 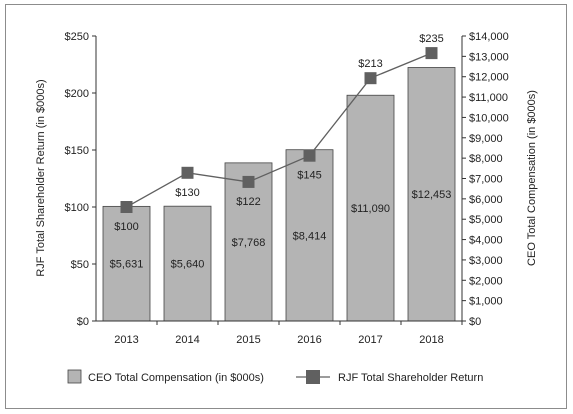 What do you see at coordinates (41, 177) in the screenshot?
I see `left-axis-title: RJF Total Shareholder Return (in $000s)` at bounding box center [41, 177].